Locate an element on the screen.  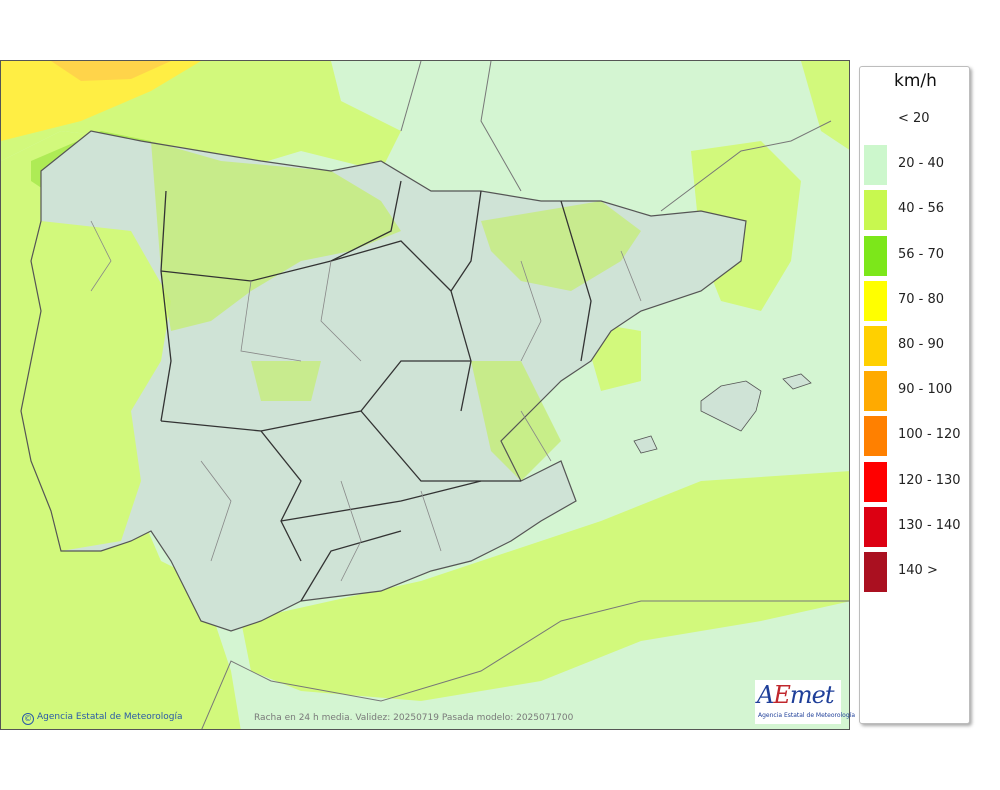
copyright-notice: © Agencia Estatal de Meteorología is located at coordinates (102, 718).